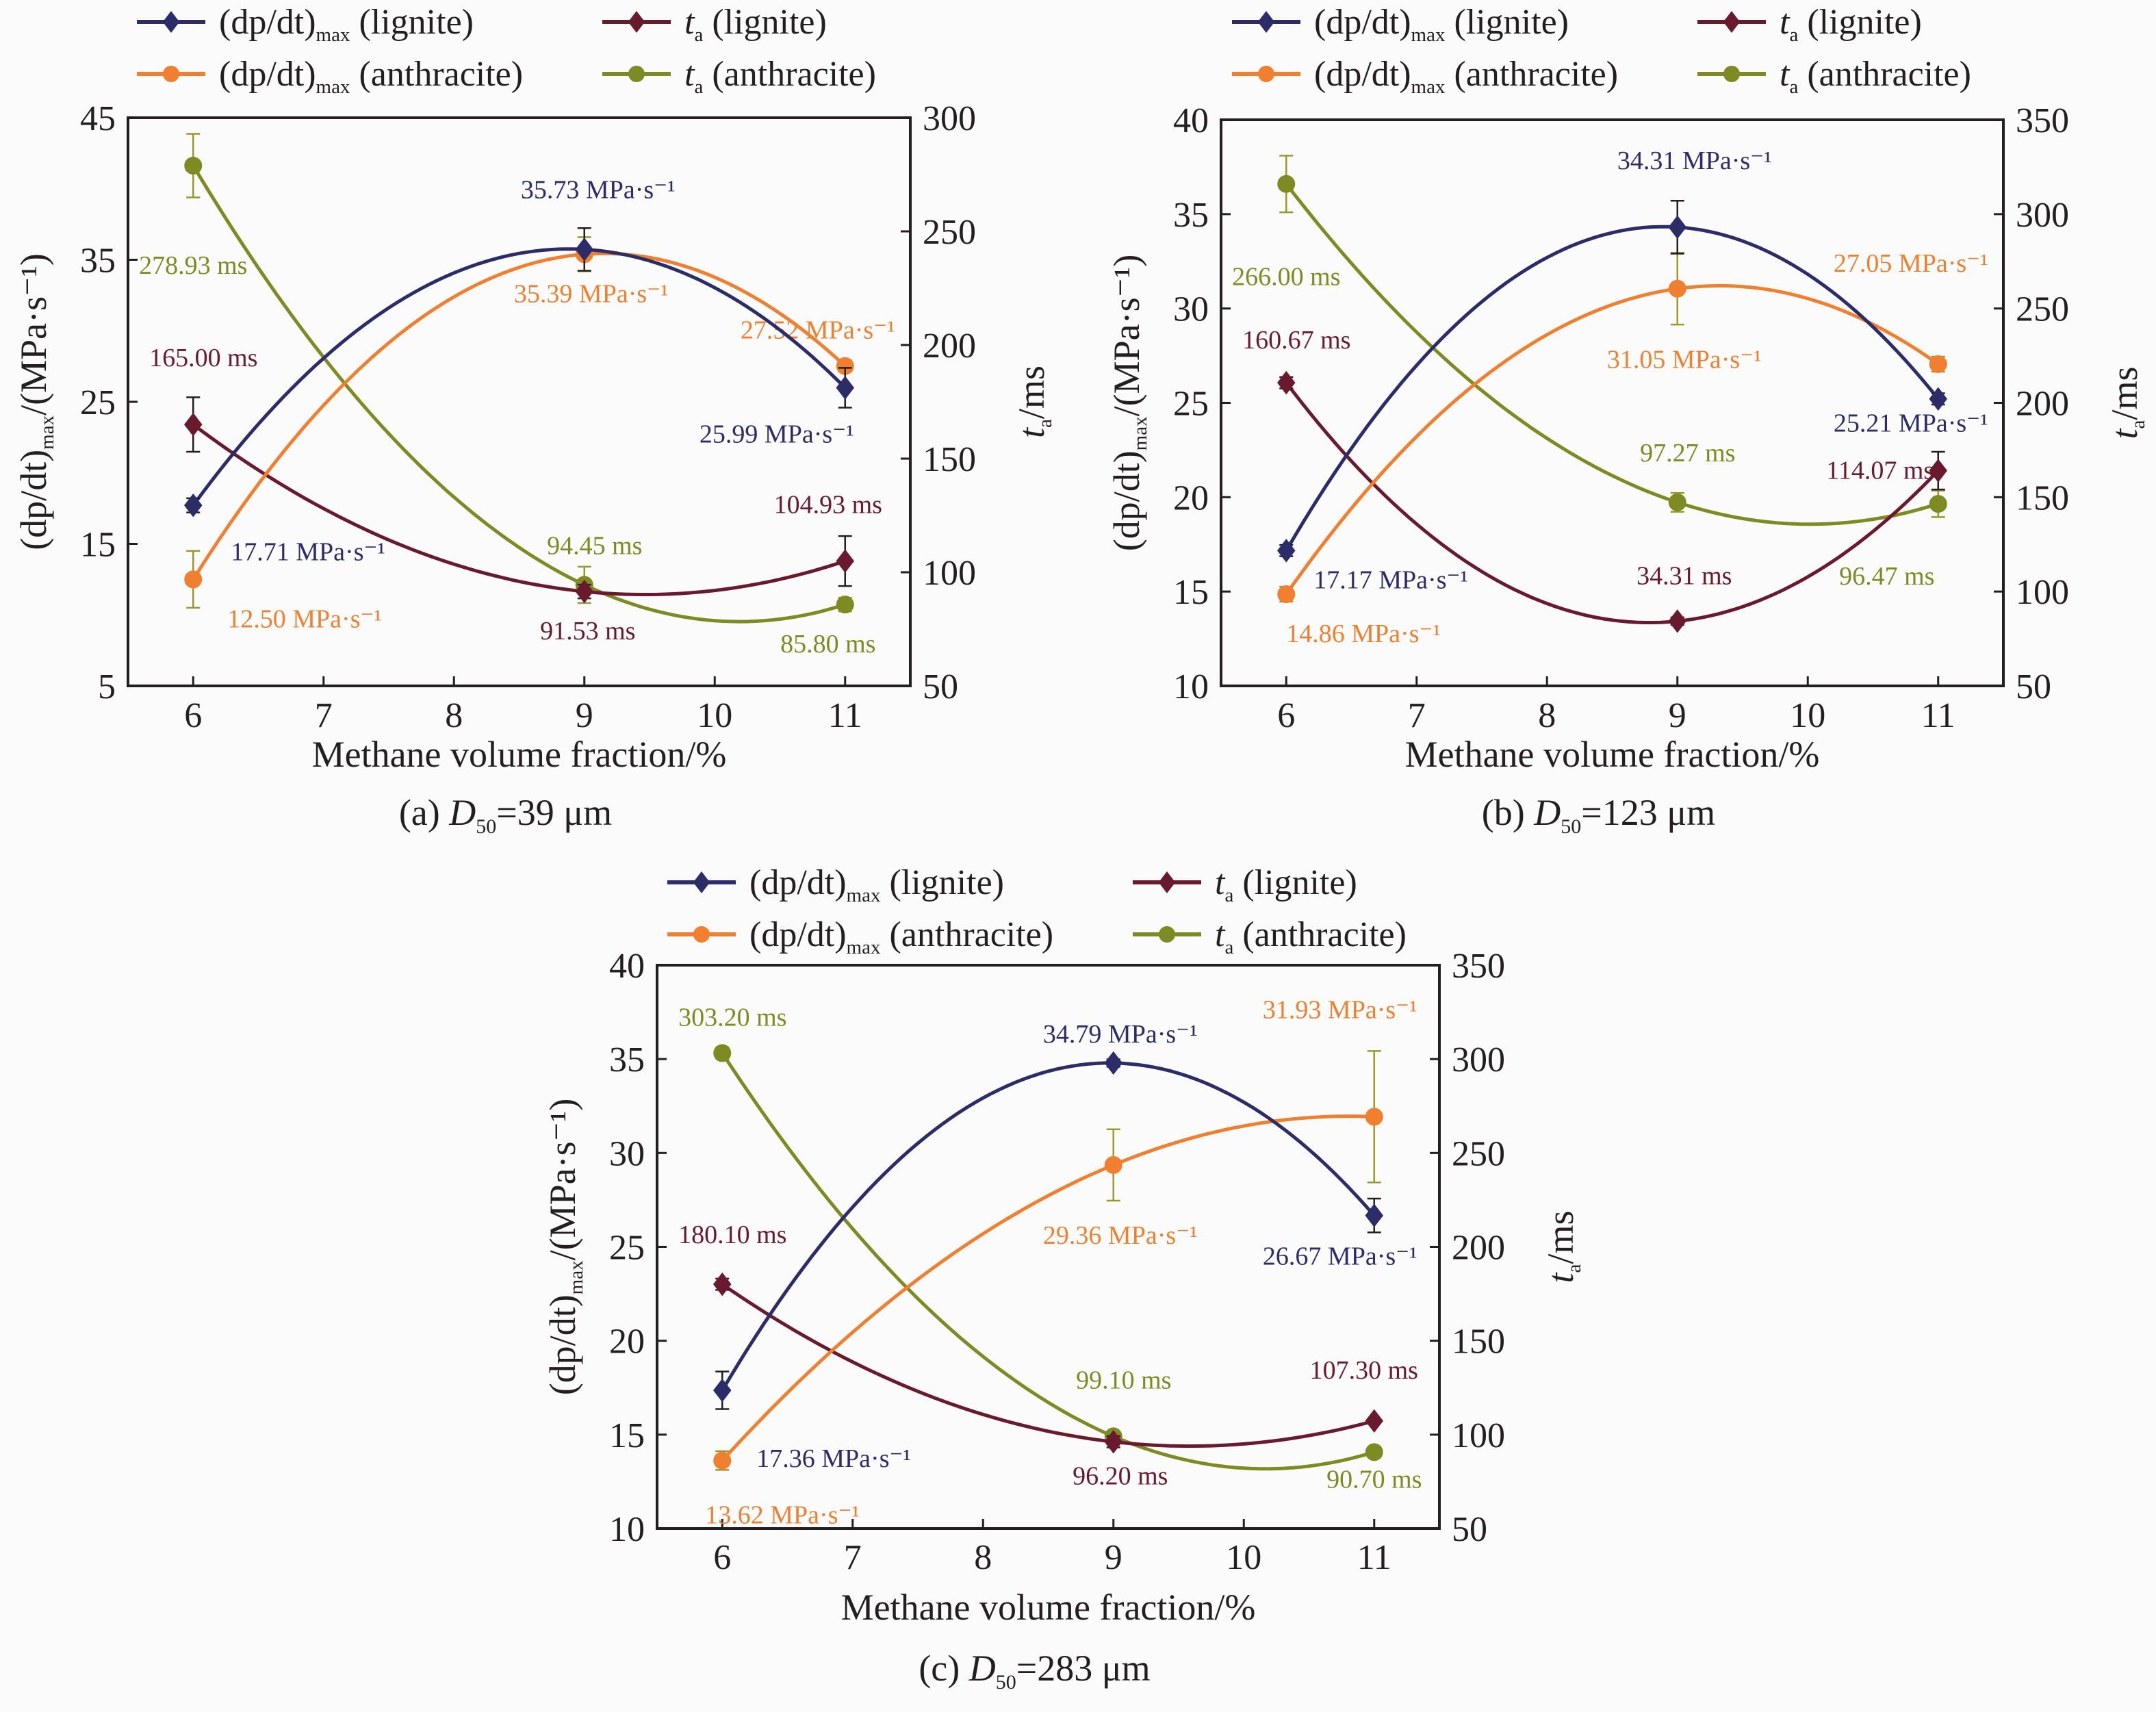 The height and width of the screenshot is (1712, 2156). Describe the element at coordinates (777, 434) in the screenshot. I see `data-label: 25.99 MPa·s⁻¹` at that location.